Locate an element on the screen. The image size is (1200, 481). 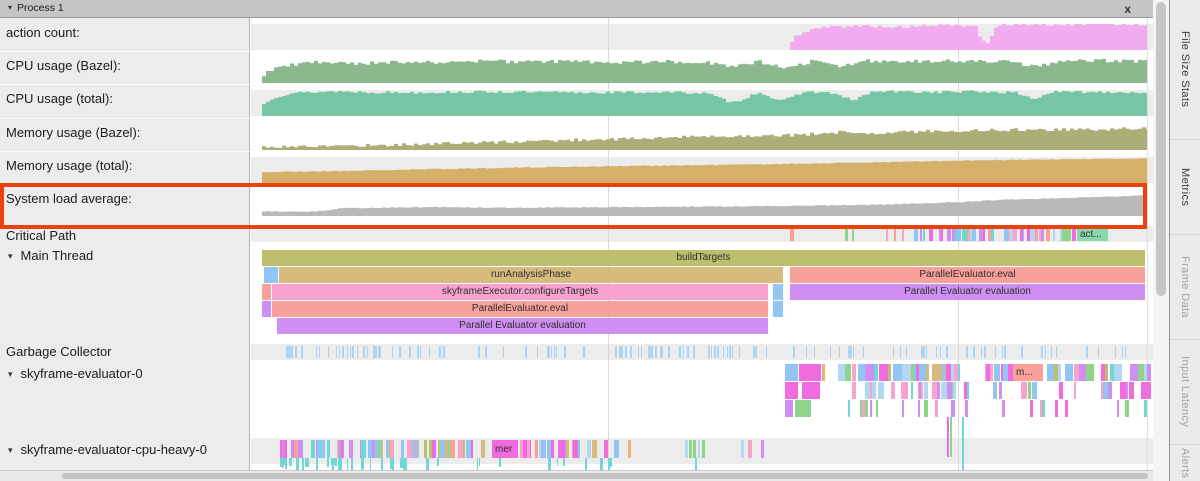
cpu-heavy-row-0: mer is located at coordinates (704, 449).